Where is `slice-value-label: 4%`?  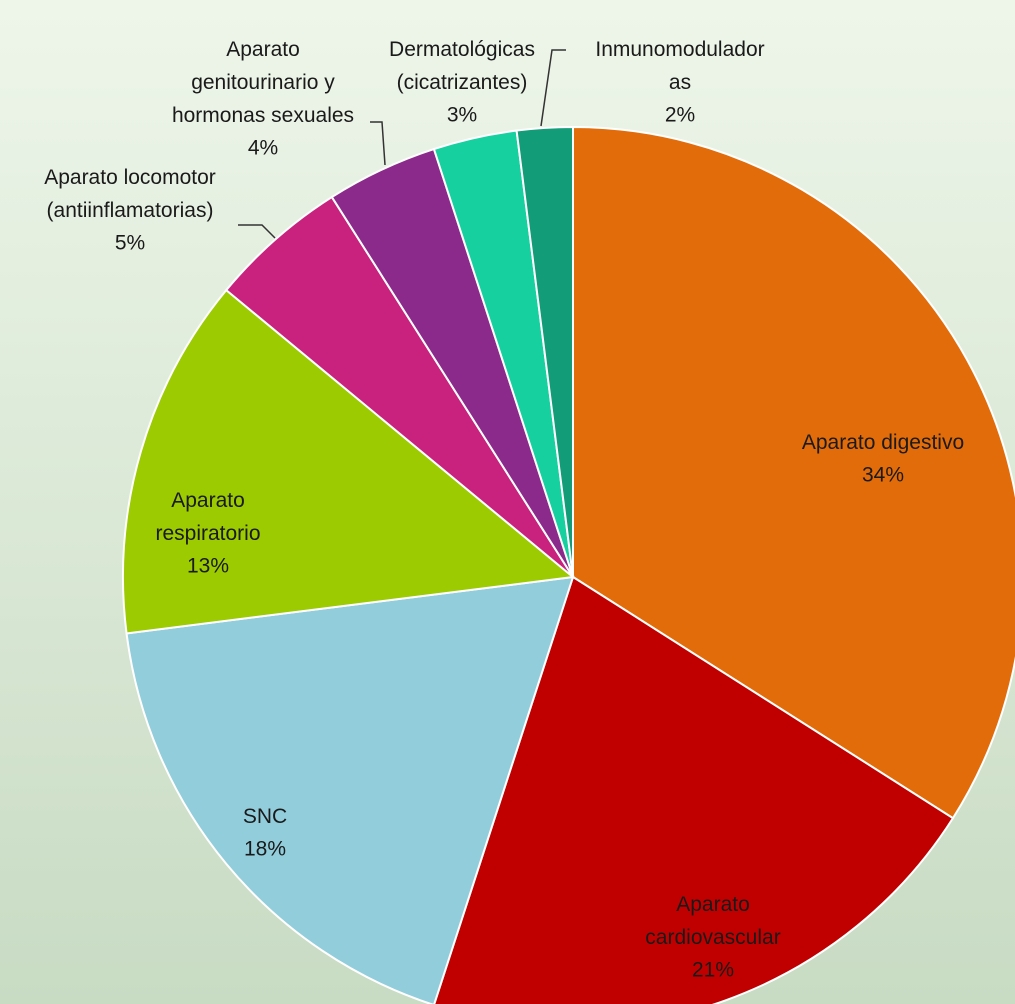 slice-value-label: 4% is located at coordinates (263, 148).